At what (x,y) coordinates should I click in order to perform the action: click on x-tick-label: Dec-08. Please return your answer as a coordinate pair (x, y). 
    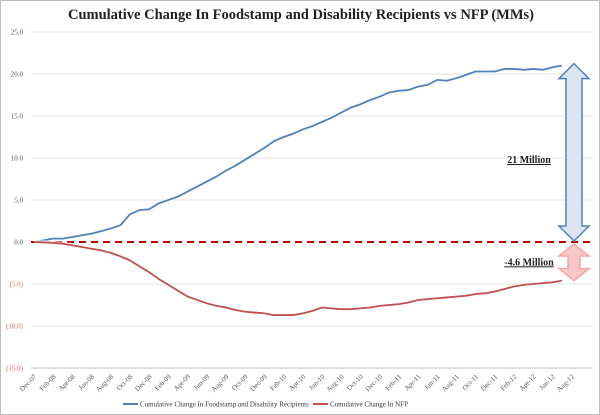
    Looking at the image, I should click on (143, 382).